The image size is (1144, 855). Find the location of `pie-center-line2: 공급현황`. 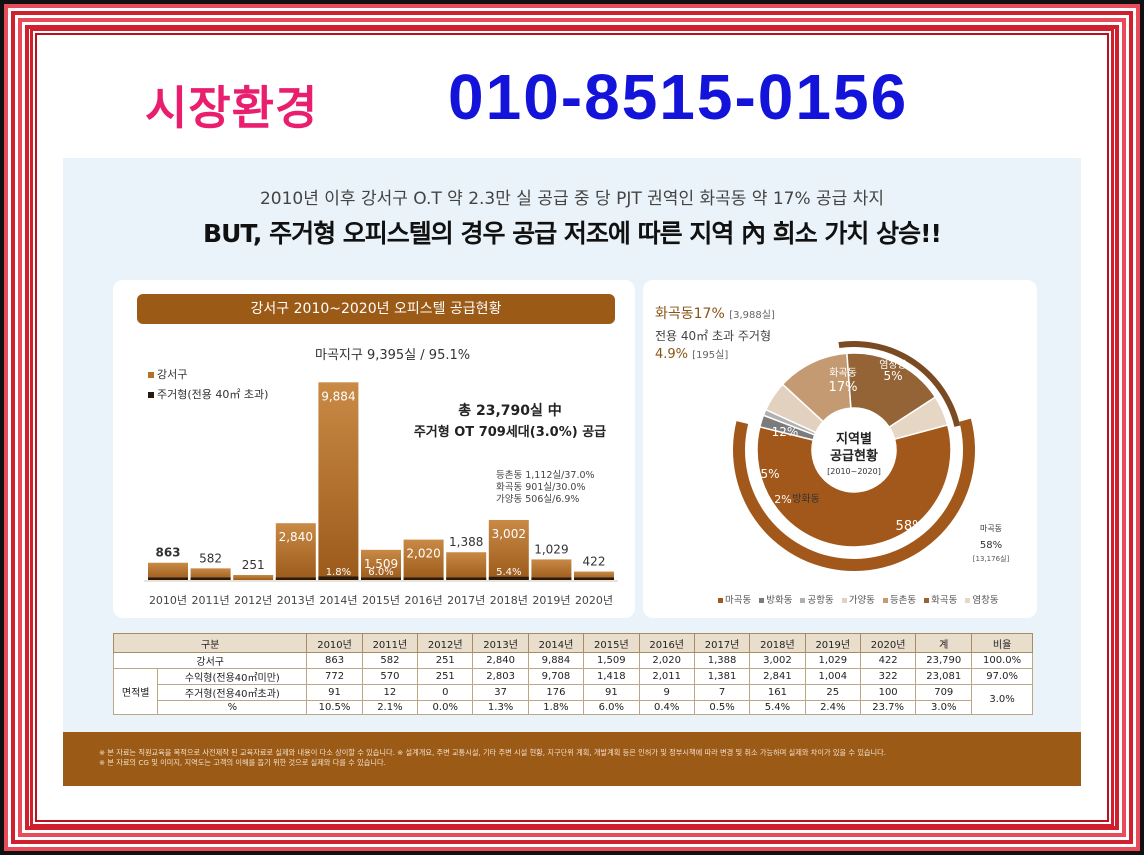

pie-center-line2: 공급현황 is located at coordinates (854, 456).